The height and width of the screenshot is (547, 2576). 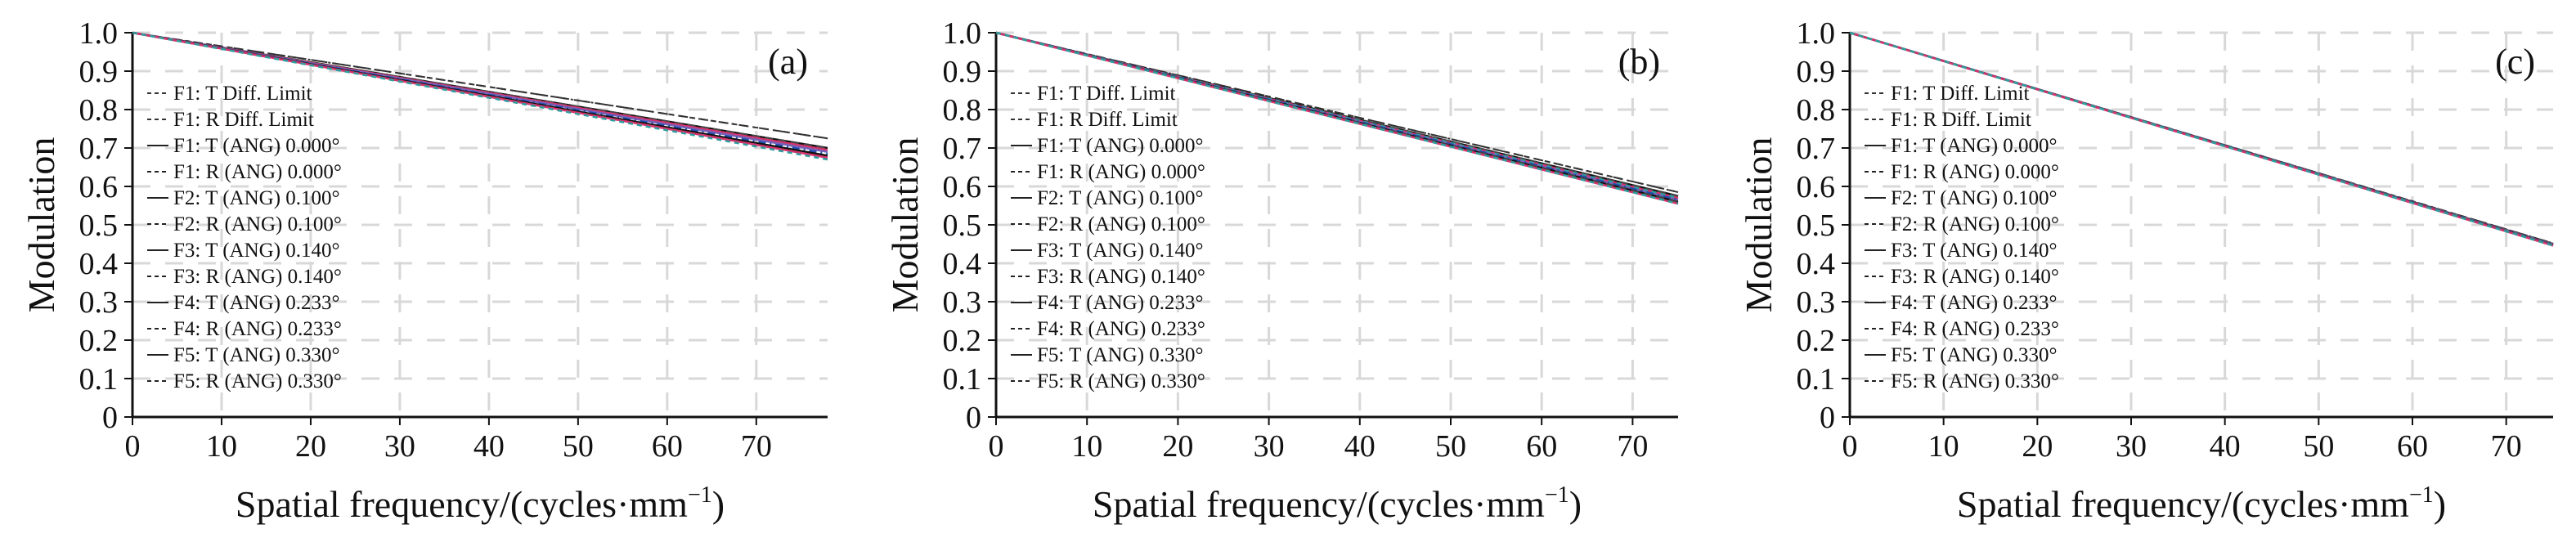 I want to click on y-tick-label: 0.5, so click(x=963, y=225).